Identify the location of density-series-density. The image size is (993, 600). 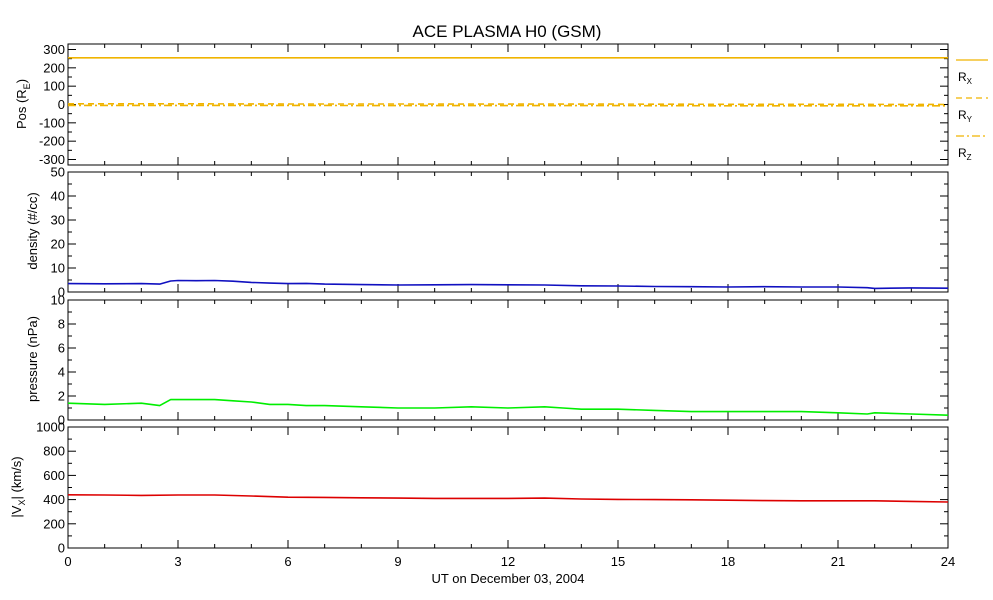
(508, 284).